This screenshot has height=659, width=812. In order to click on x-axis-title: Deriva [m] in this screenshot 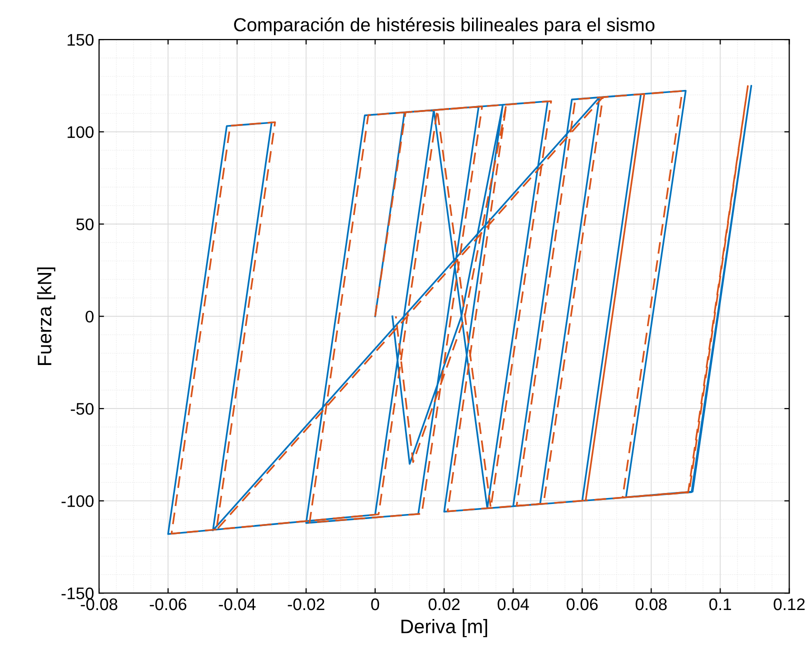, I will do `click(444, 628)`.